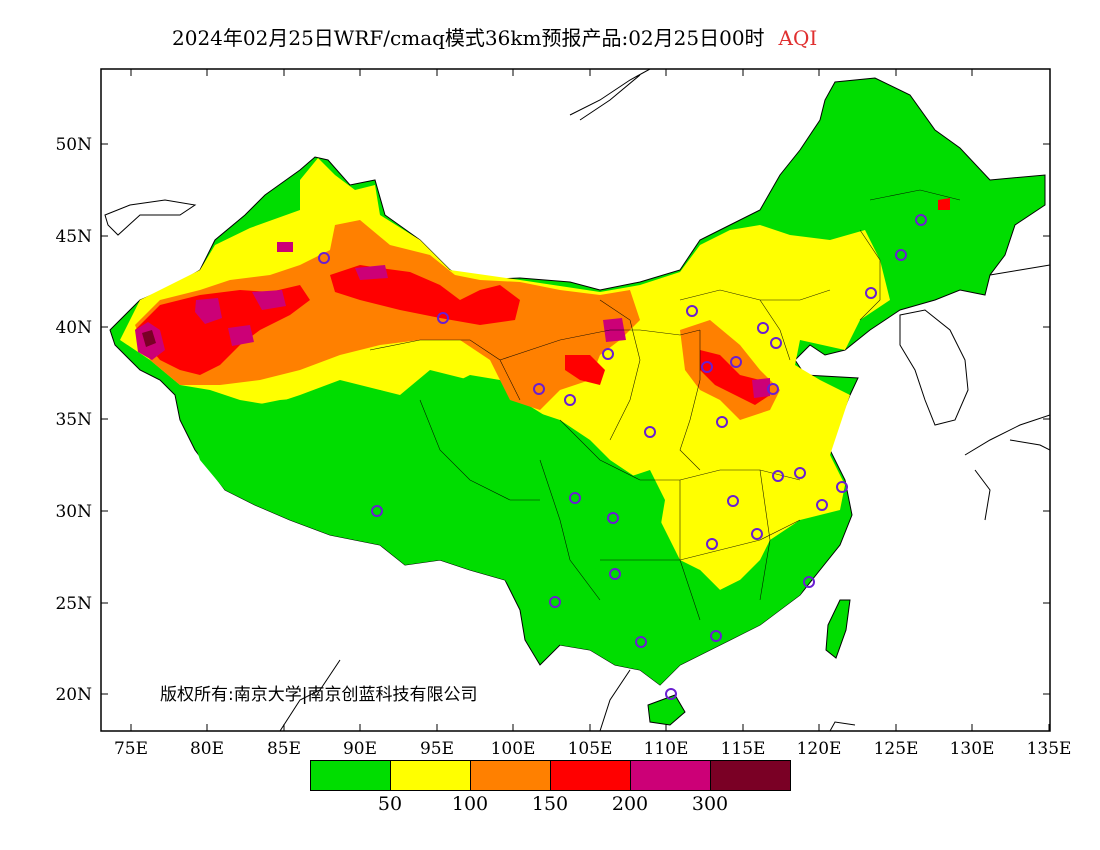 This screenshot has height=850, width=1100. I want to click on aqi-region-purple-urumqi, so click(285, 247).